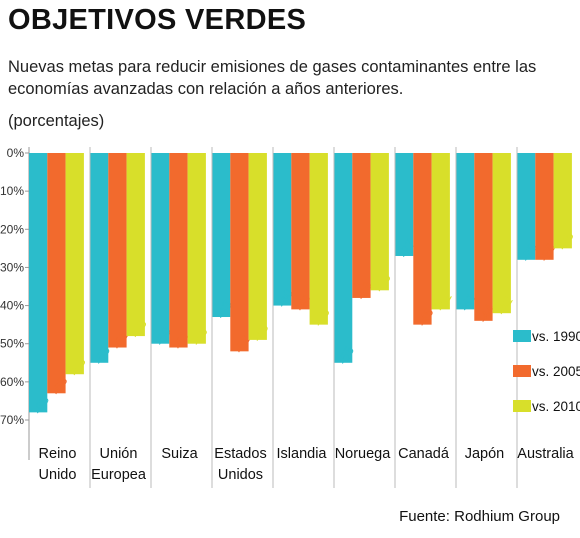 The height and width of the screenshot is (538, 580). I want to click on legend-label: vs. 2010, so click(556, 406).